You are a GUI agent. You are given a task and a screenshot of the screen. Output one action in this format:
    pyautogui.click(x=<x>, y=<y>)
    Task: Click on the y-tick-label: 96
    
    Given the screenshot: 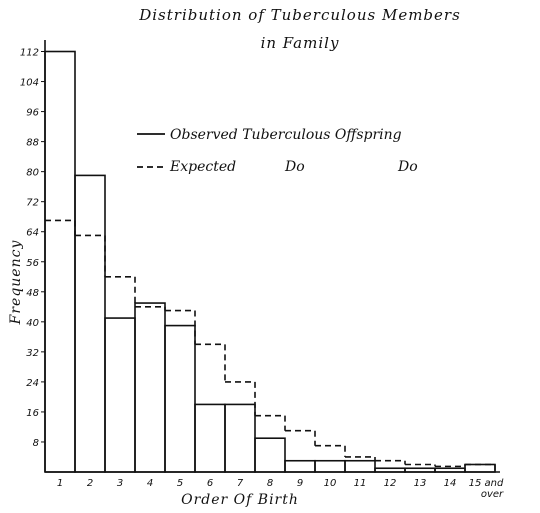 What is the action you would take?
    pyautogui.click(x=32, y=113)
    